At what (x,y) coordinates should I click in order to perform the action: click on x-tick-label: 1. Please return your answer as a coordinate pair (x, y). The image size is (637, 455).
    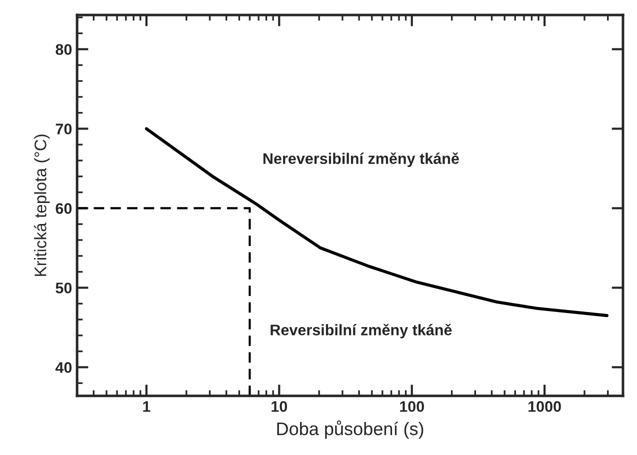
    Looking at the image, I should click on (146, 406).